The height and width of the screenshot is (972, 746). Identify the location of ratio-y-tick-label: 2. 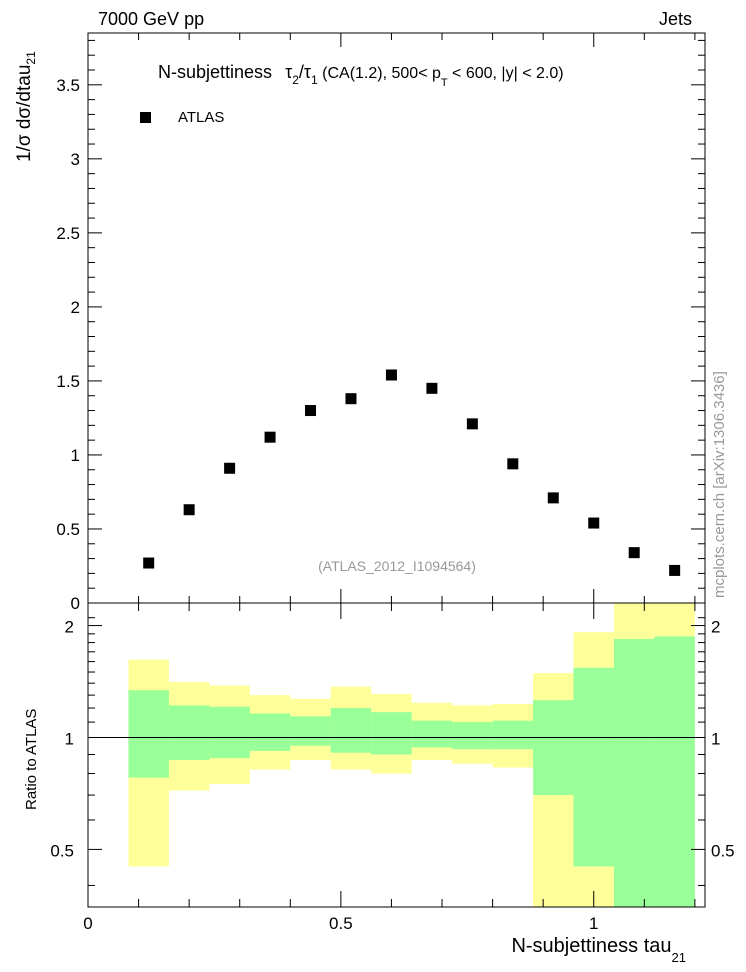
(69, 627).